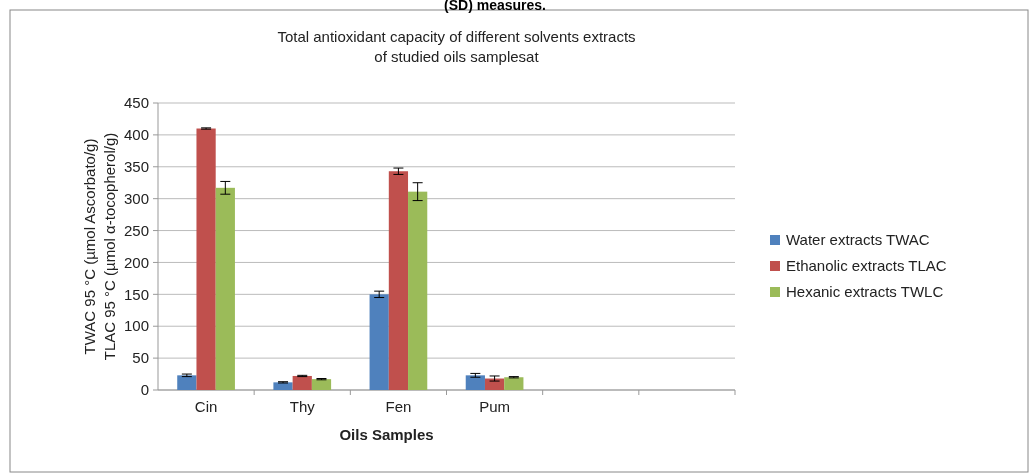 The image size is (1030, 474). What do you see at coordinates (136, 135) in the screenshot?
I see `y-tick-label: 400` at bounding box center [136, 135].